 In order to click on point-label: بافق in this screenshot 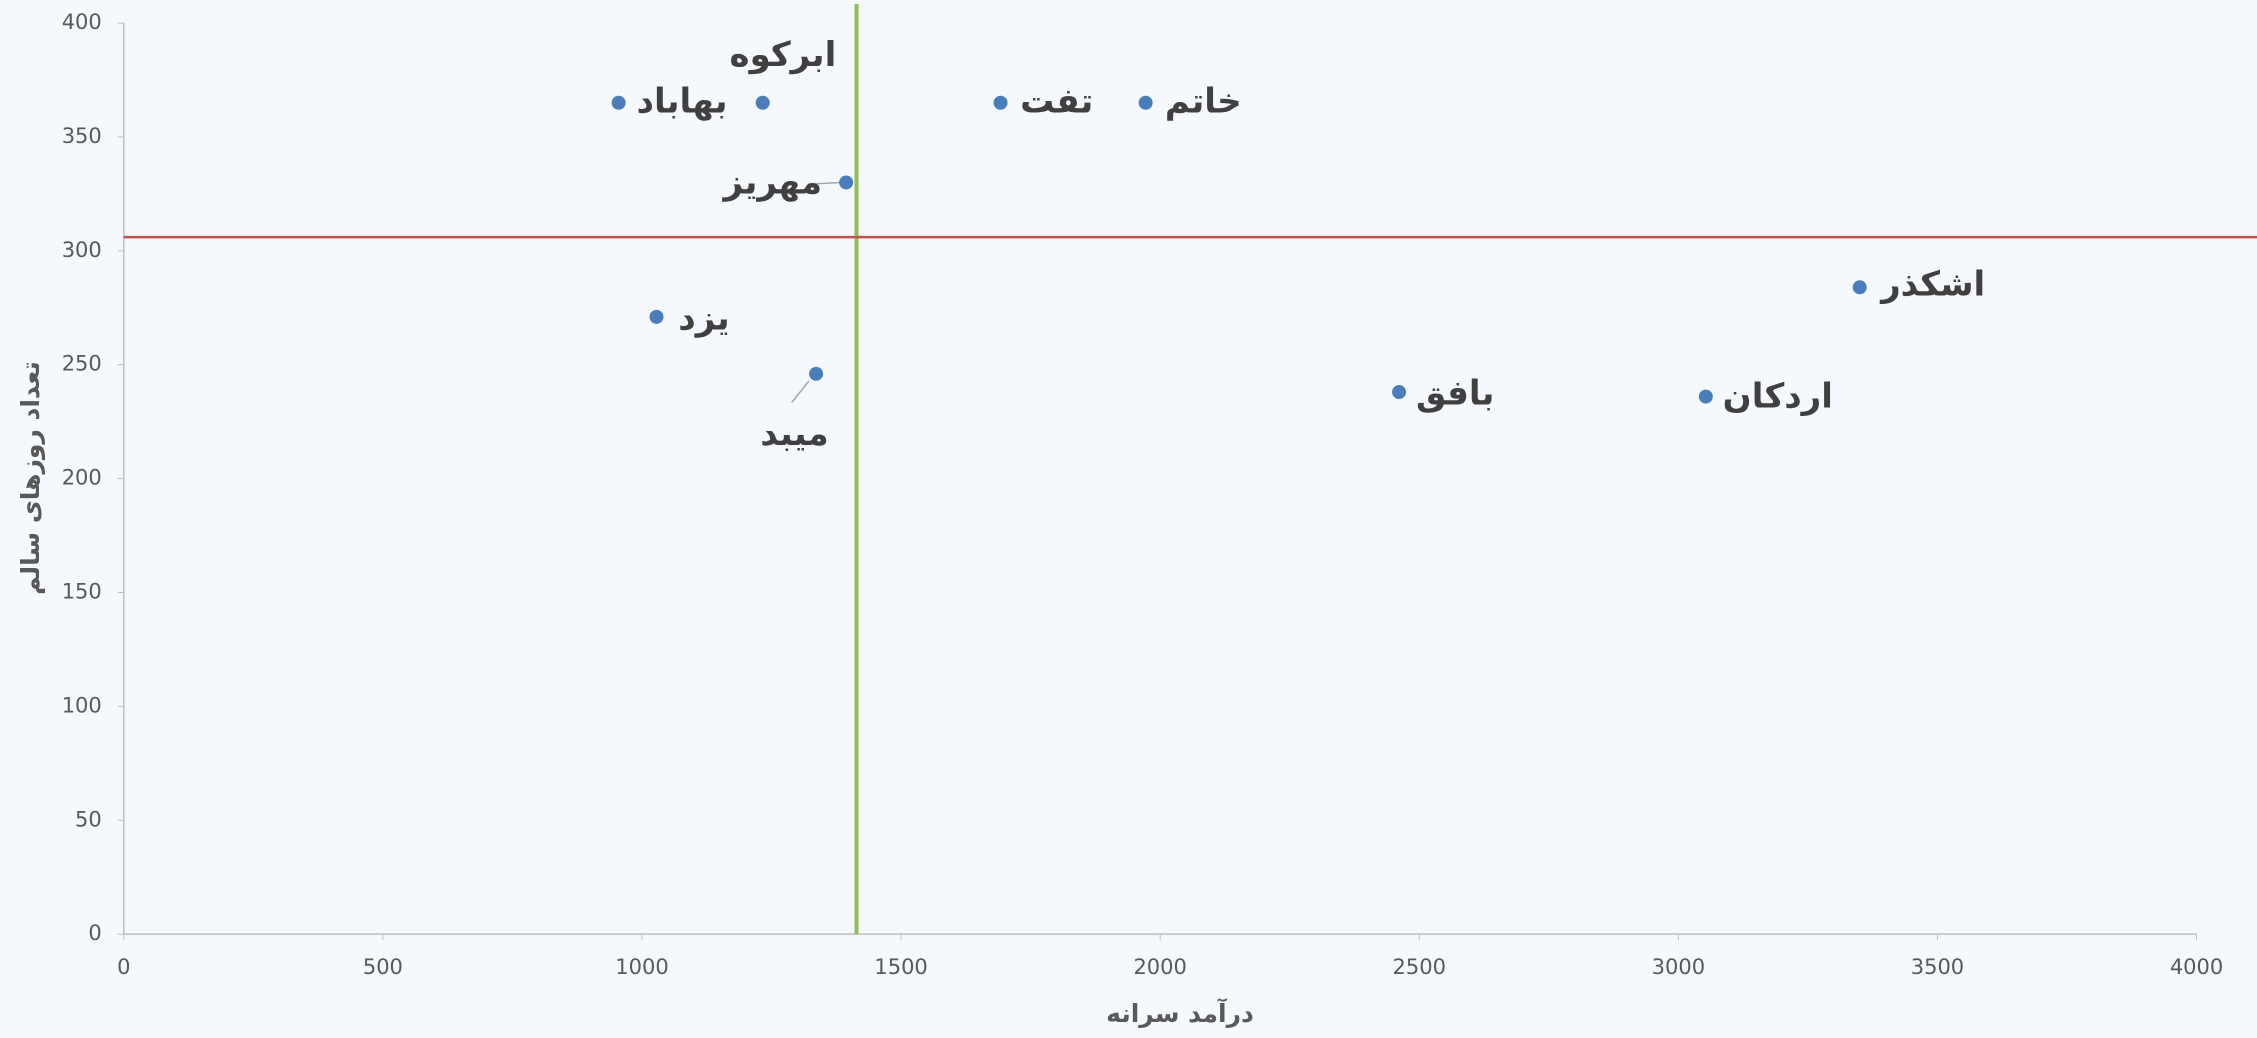, I will do `click(1455, 393)`.